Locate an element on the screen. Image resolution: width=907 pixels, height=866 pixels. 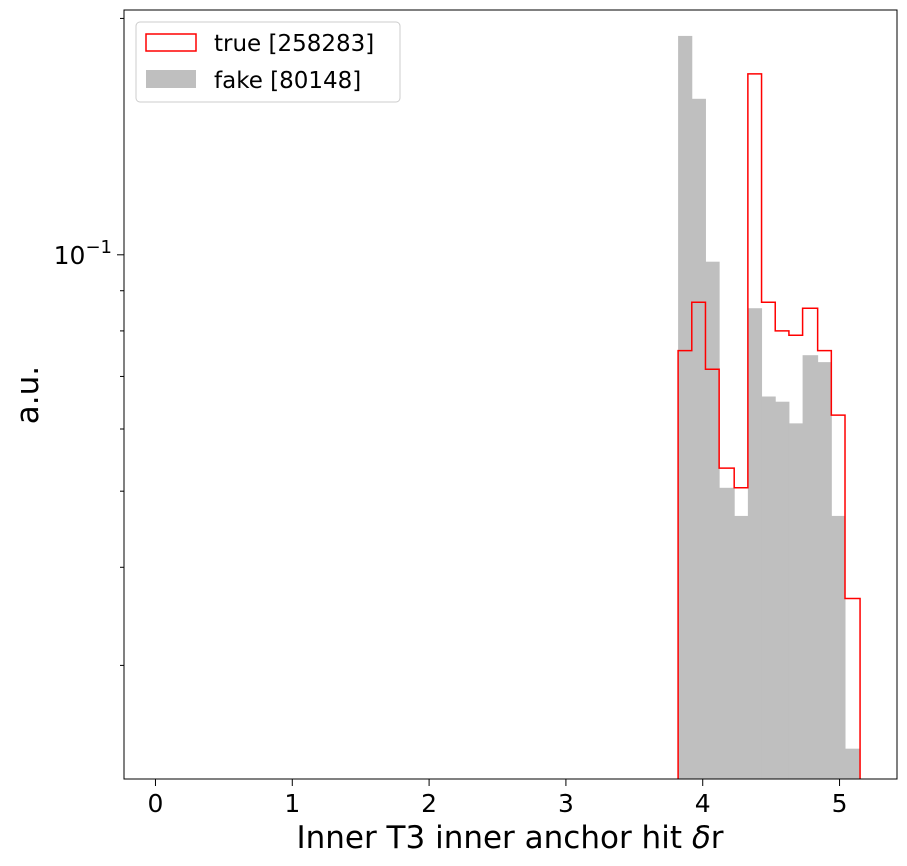
x-axis-label: Inner T3 inner anchor hit δr is located at coordinates (509, 838).